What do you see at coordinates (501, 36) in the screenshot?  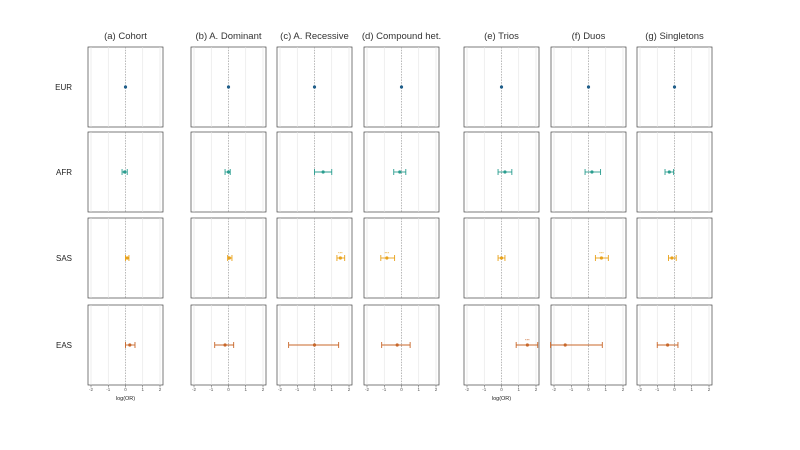 I see `panel-title-e-trios: (e) Trios` at bounding box center [501, 36].